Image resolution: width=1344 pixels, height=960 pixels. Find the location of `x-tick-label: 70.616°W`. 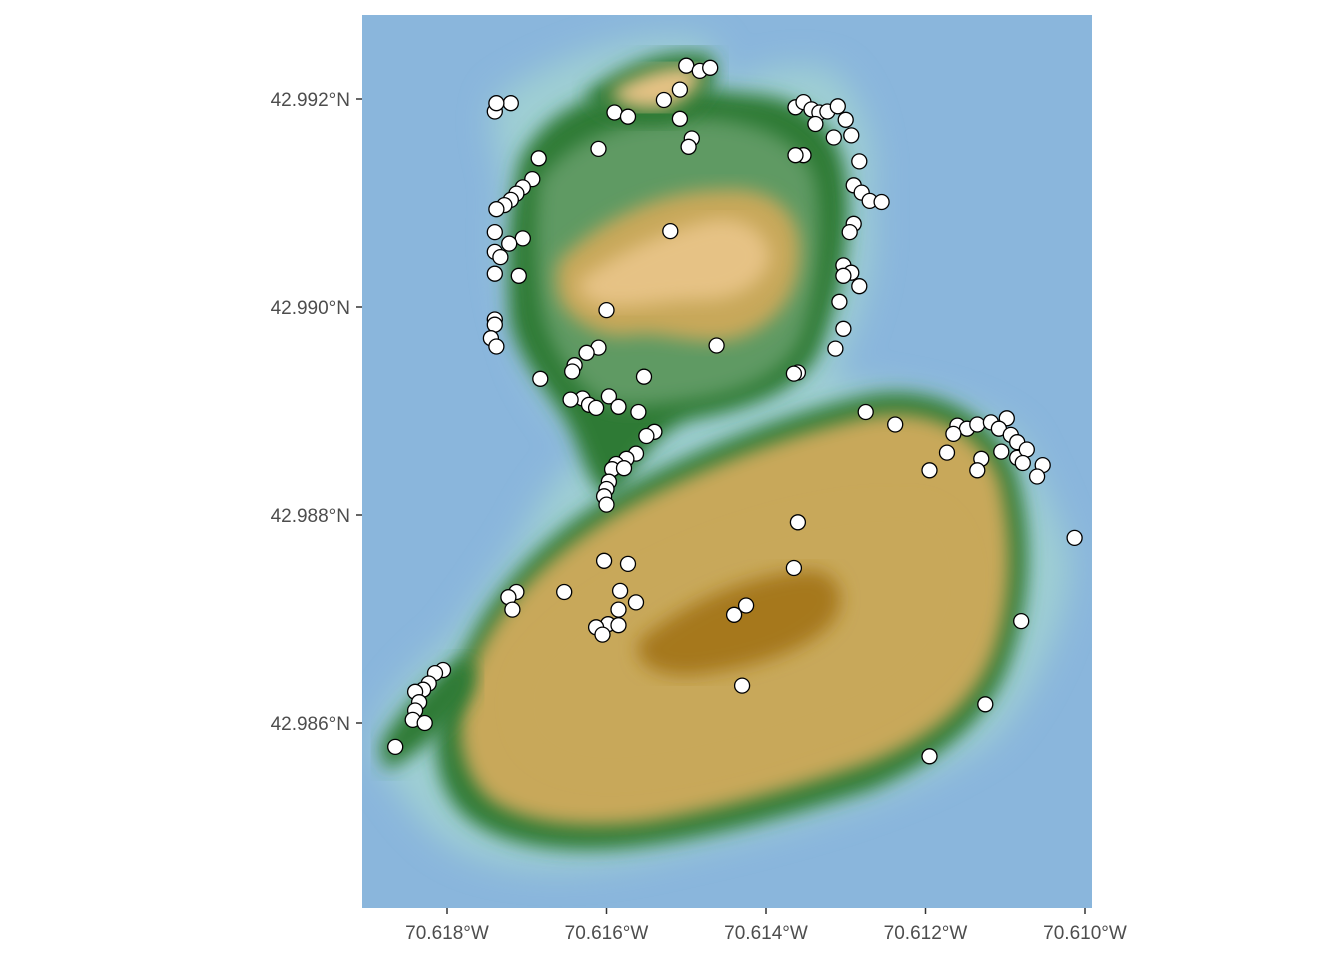

x-tick-label: 70.616°W is located at coordinates (607, 933).